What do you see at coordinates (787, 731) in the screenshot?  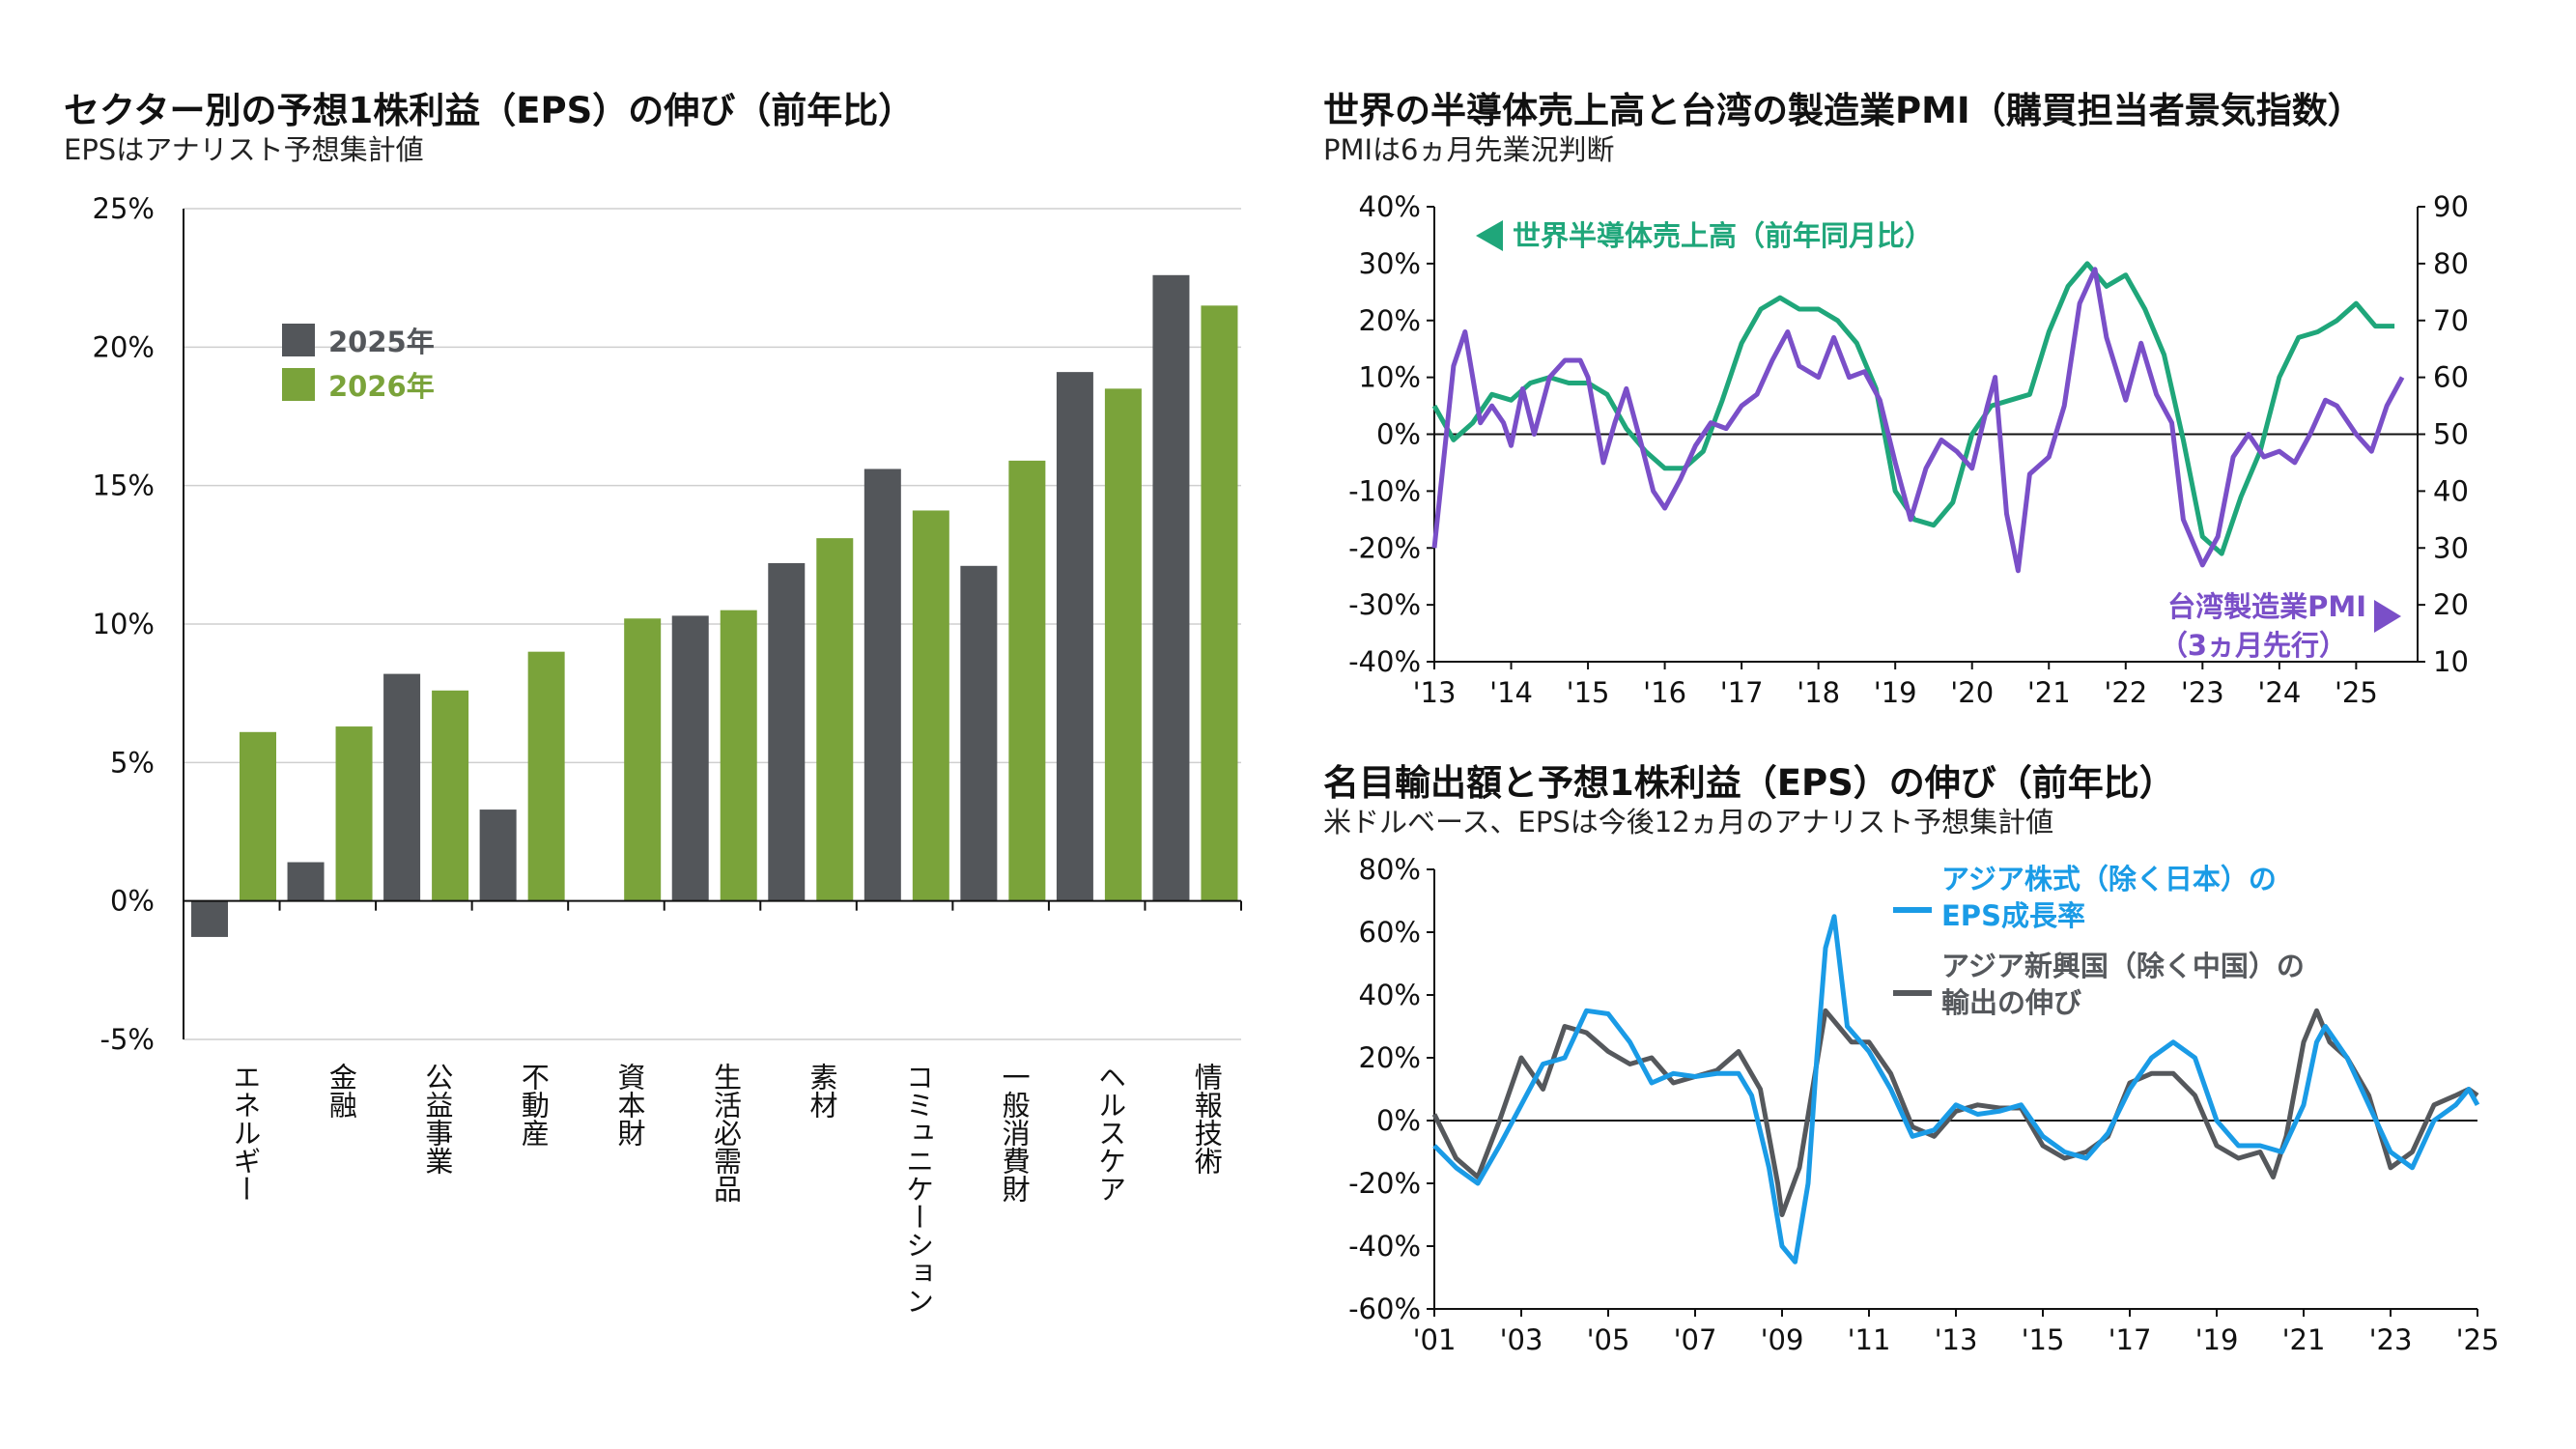 I see `bar-2025年-素材` at bounding box center [787, 731].